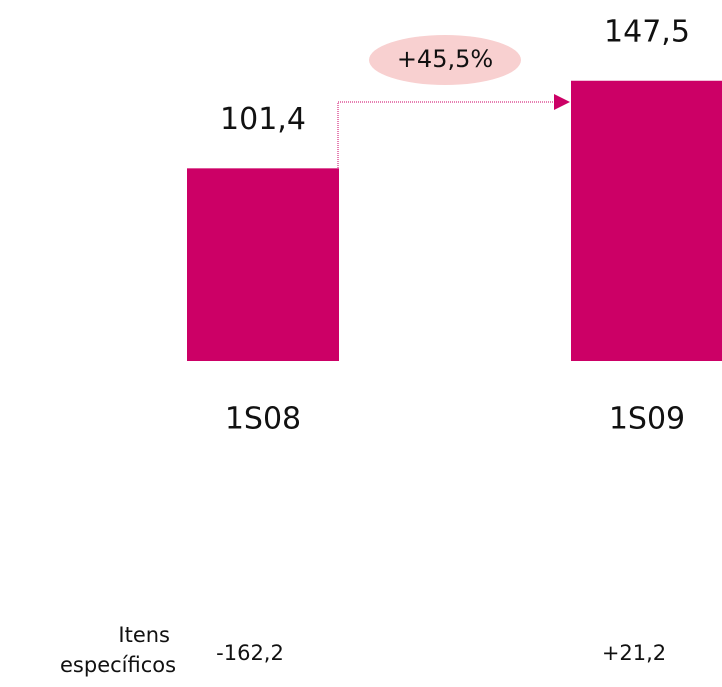  What do you see at coordinates (634, 653) in the screenshot?
I see `specific-item-value: +21,2` at bounding box center [634, 653].